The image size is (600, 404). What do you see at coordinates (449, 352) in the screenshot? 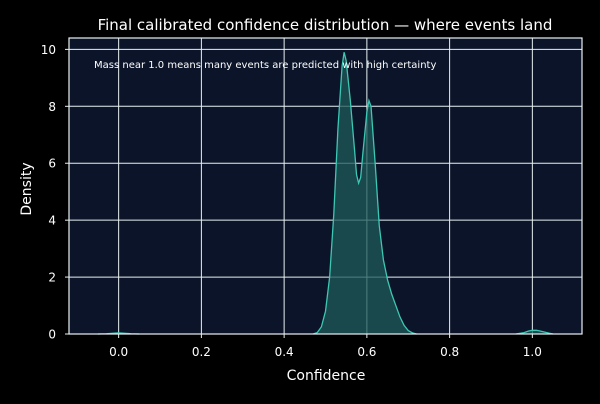
I see `x-tick-label: 0.8` at bounding box center [449, 352].